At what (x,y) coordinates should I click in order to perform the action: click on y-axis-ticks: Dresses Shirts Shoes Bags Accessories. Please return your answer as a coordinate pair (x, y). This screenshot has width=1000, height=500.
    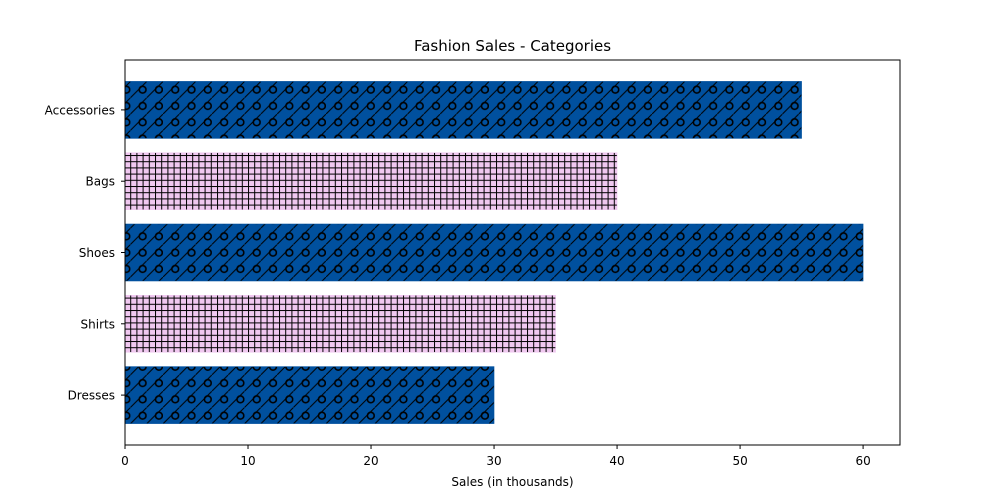
    Looking at the image, I should click on (85, 253).